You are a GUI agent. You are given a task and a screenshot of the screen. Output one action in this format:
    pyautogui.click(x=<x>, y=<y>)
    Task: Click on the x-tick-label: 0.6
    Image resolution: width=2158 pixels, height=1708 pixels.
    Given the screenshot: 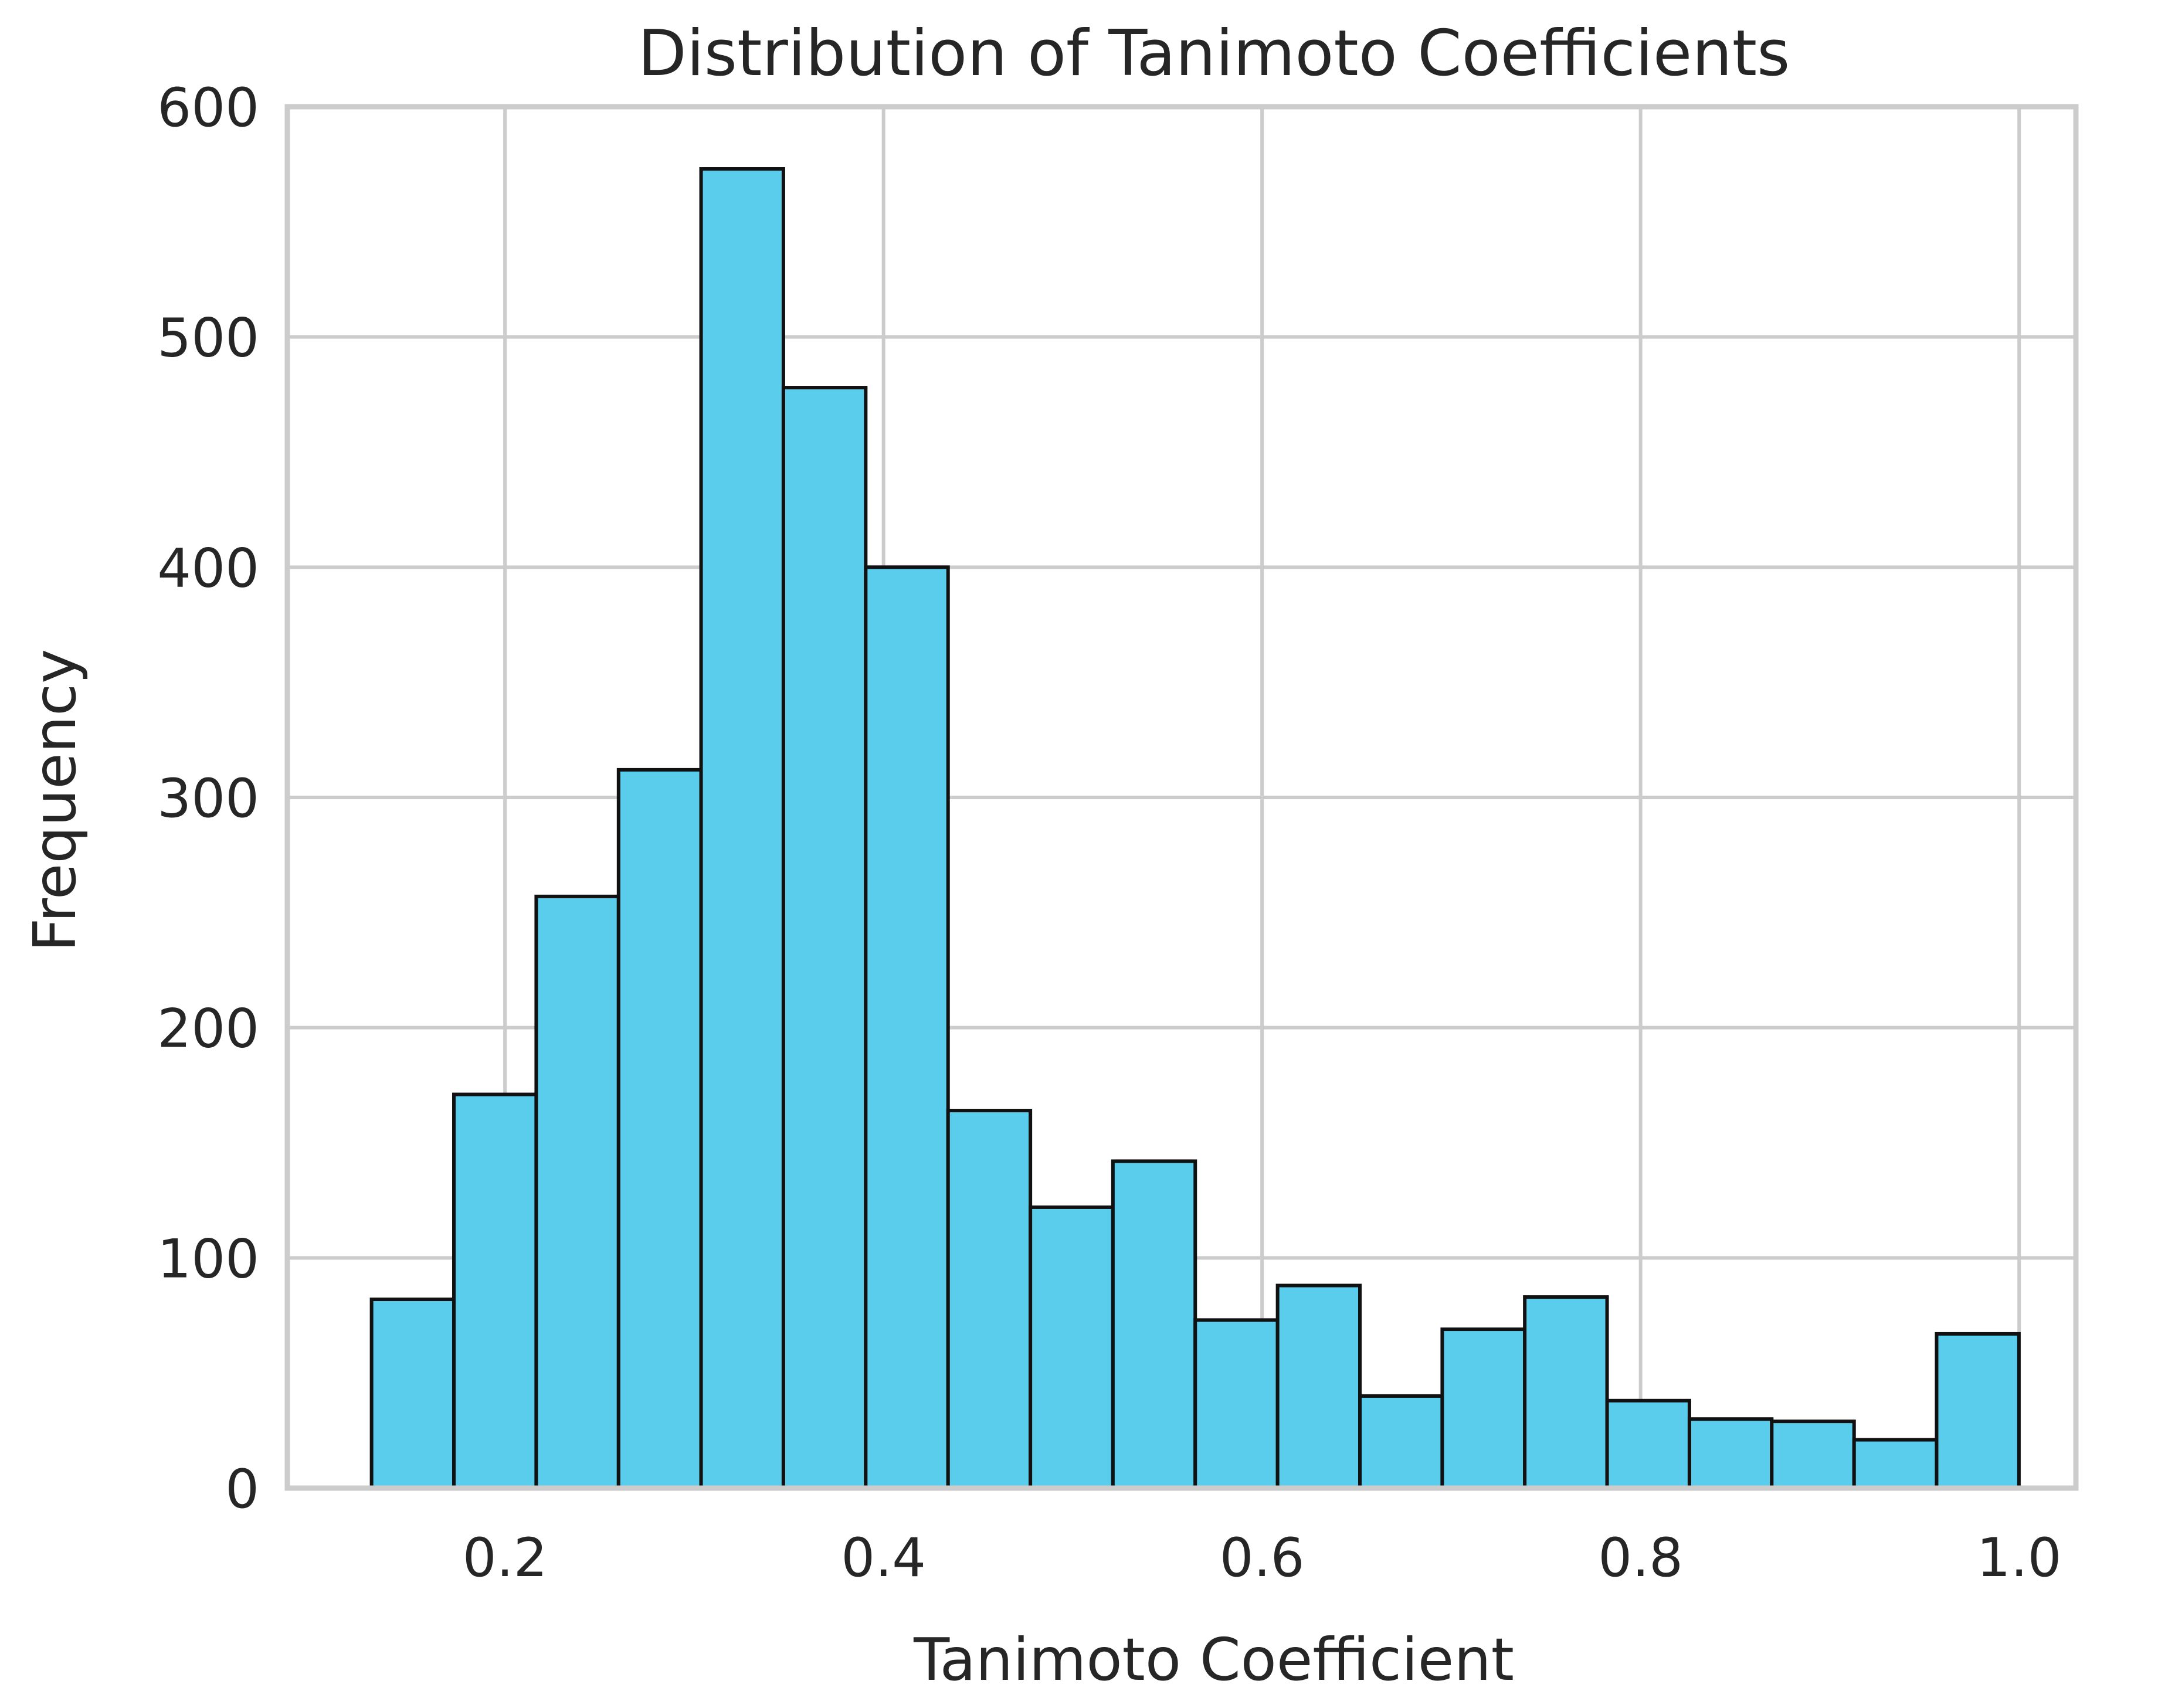 What is the action you would take?
    pyautogui.click(x=1263, y=1558)
    